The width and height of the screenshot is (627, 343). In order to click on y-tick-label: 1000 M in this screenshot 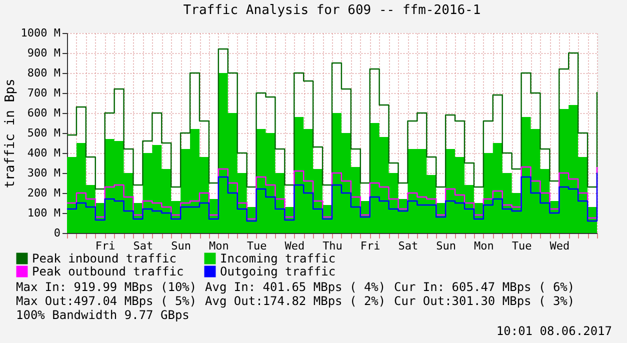, I will do `click(40, 33)`.